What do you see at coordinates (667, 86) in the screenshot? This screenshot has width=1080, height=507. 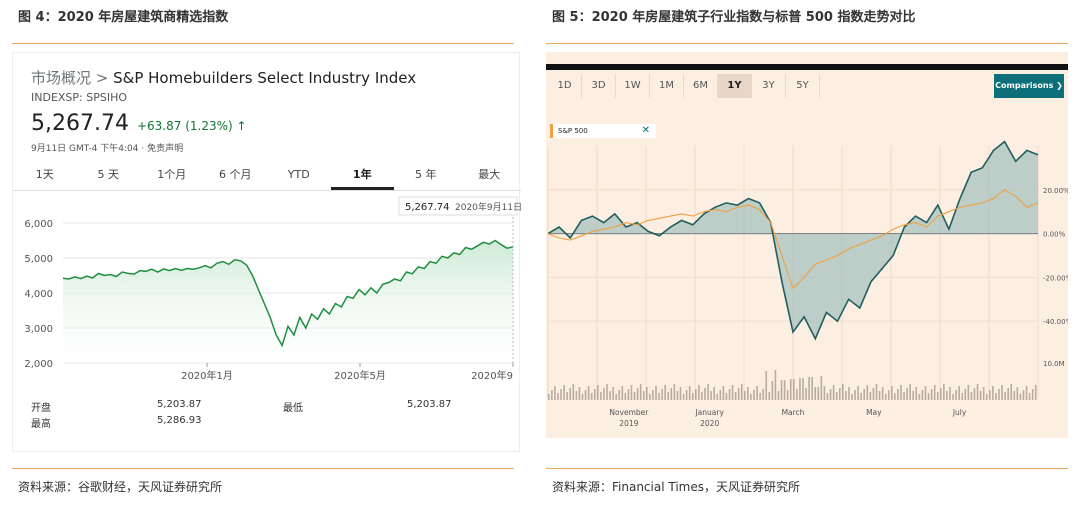 I see `timeframe-tab: 1M` at bounding box center [667, 86].